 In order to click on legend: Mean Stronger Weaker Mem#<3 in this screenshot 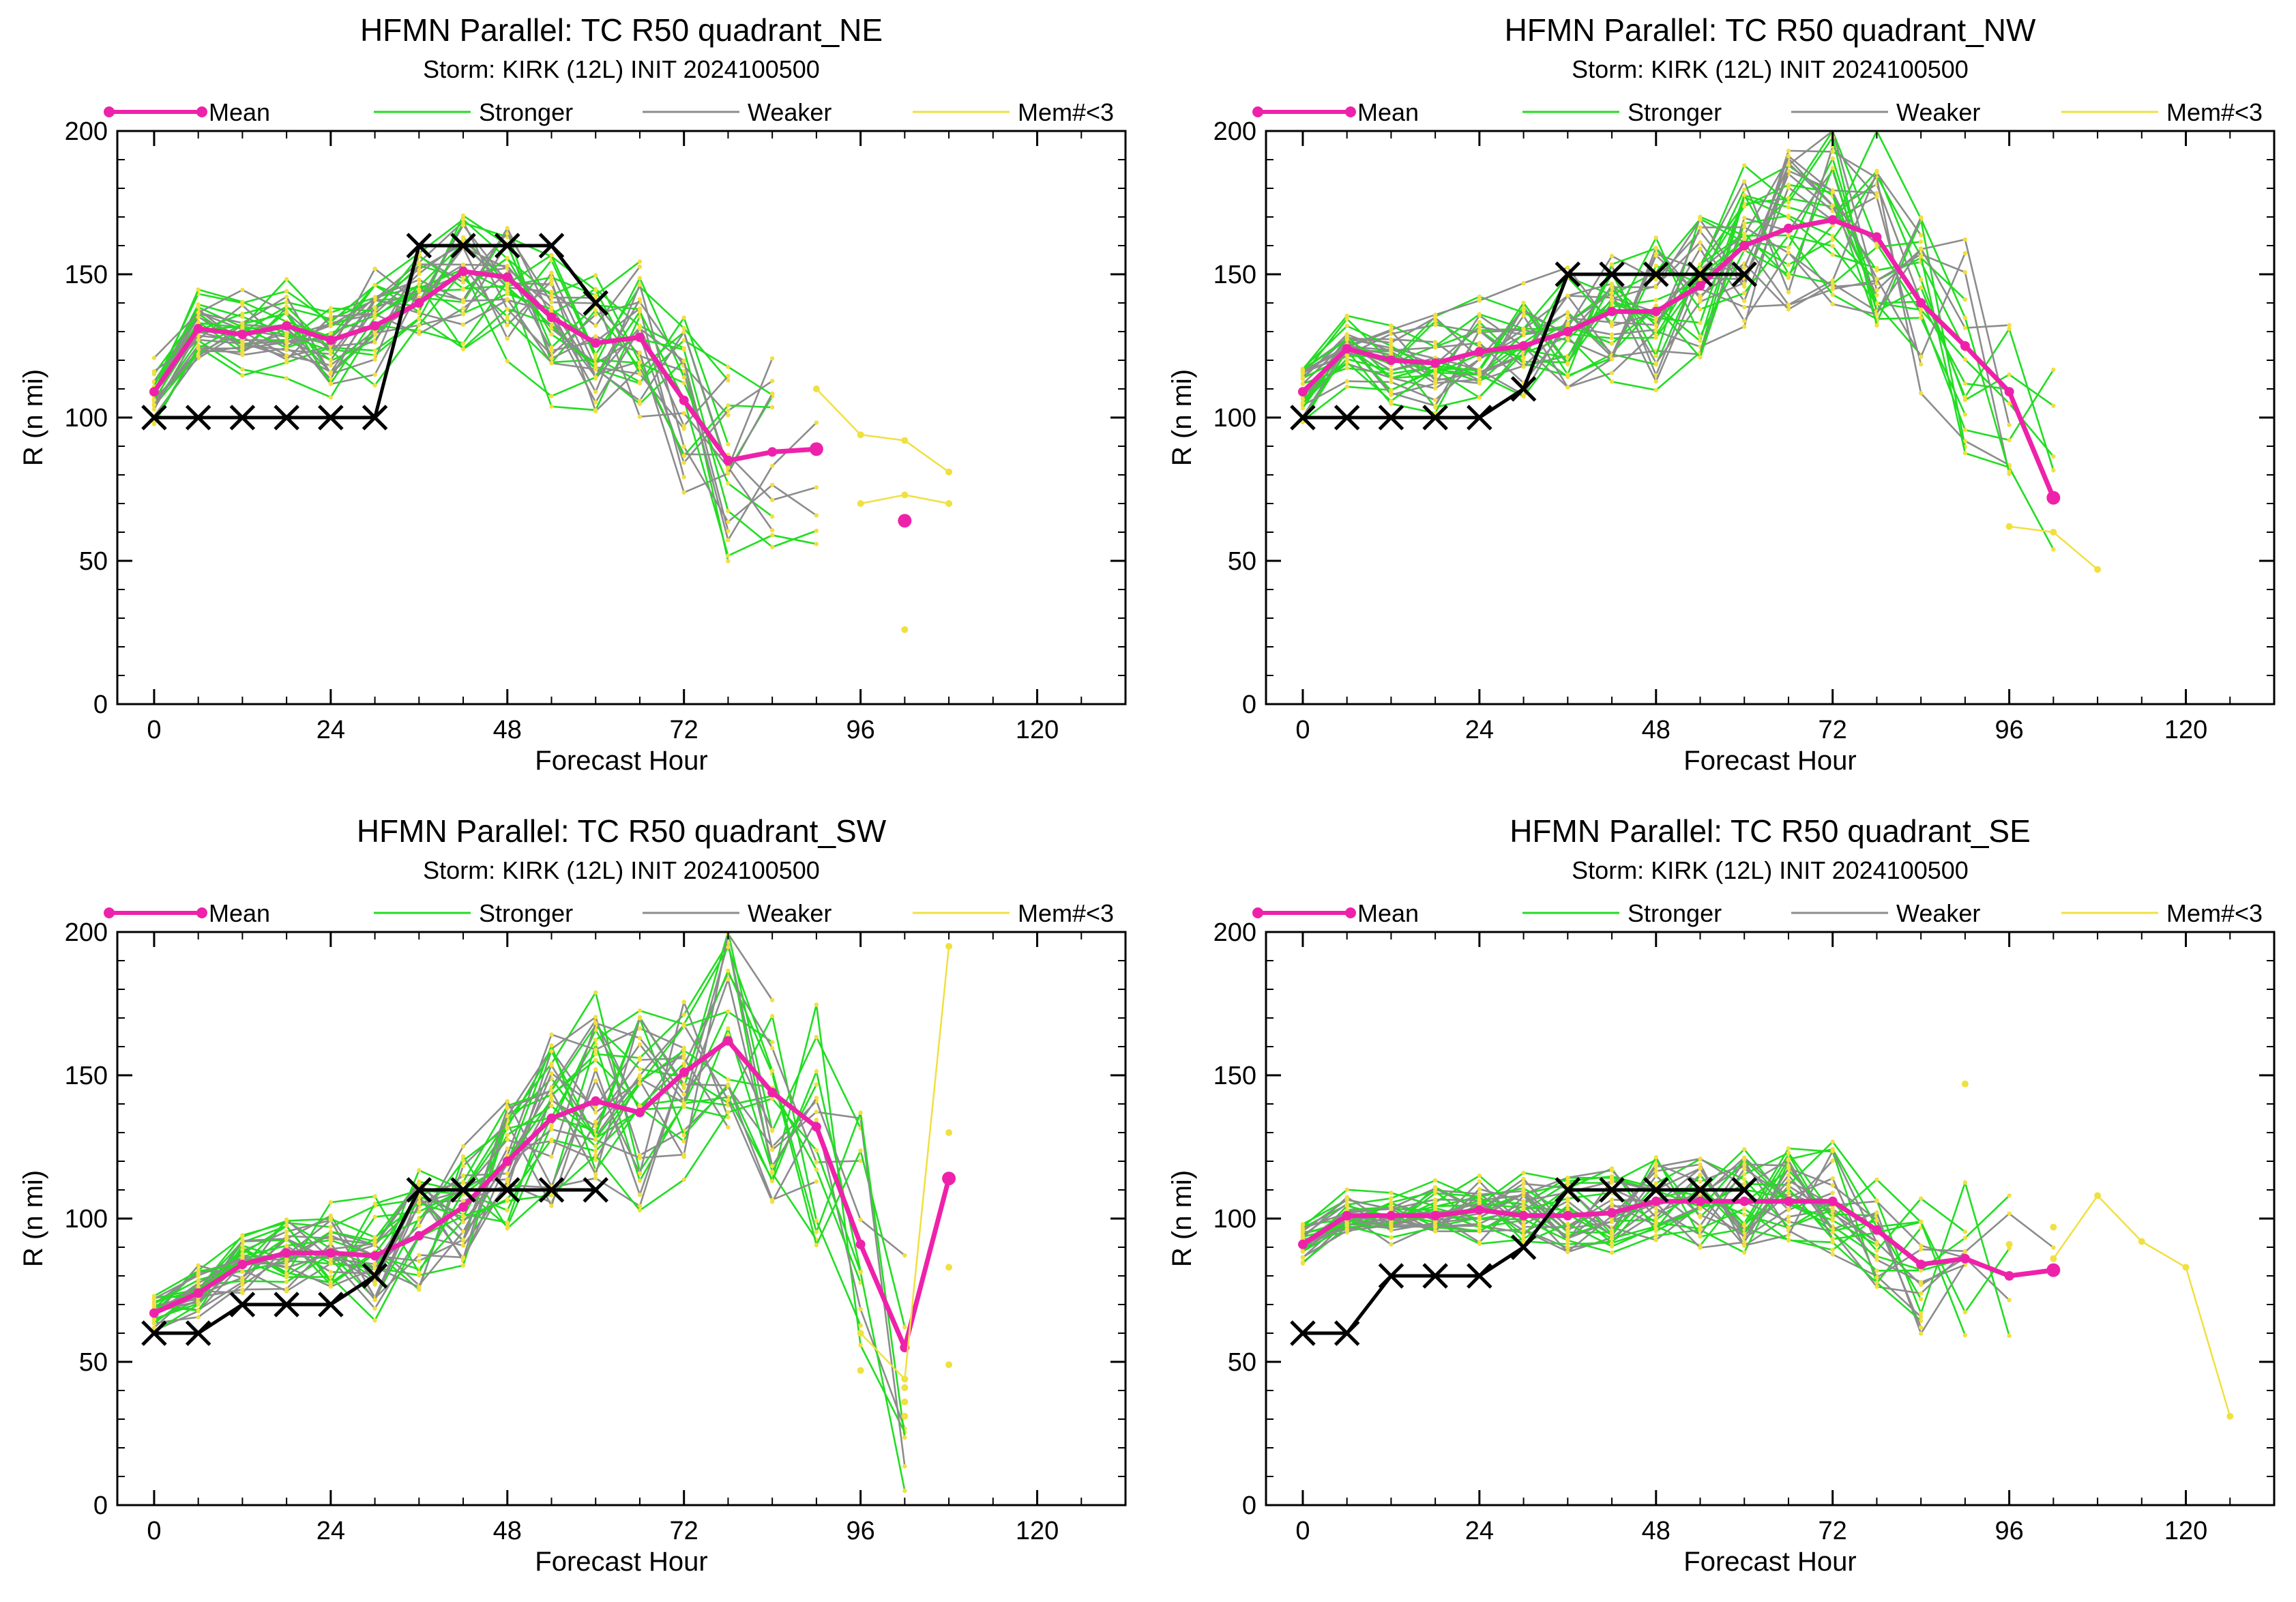, I will do `click(609, 112)`.